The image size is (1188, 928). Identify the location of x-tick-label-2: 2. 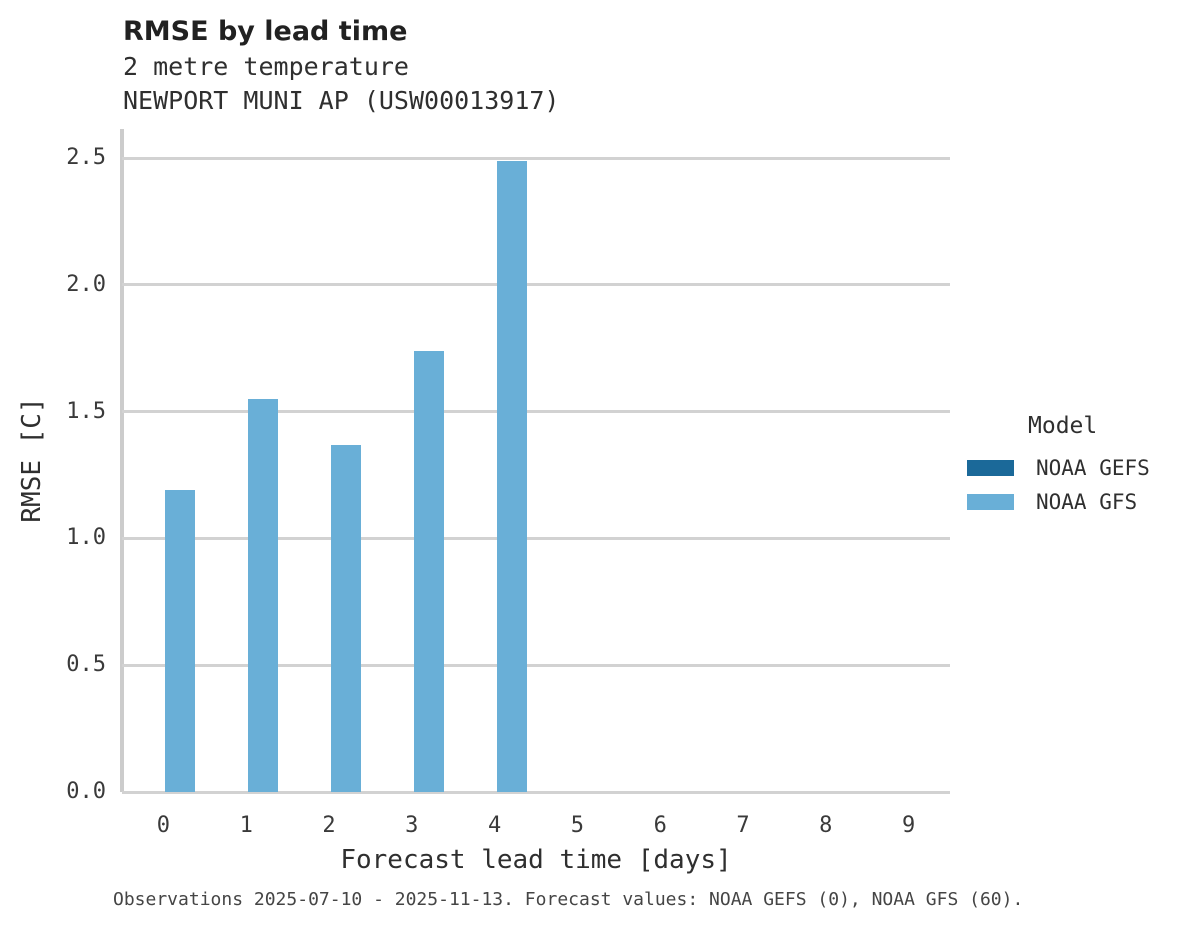
(329, 825).